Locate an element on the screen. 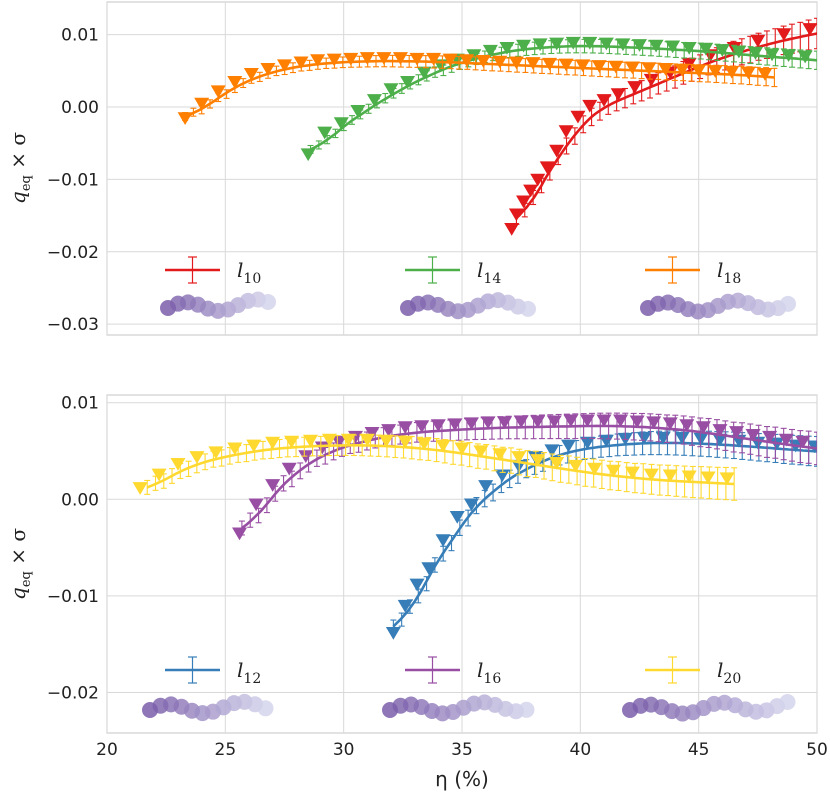  yticks-top: 0.01 0.00 −0.01 −0.02 −0.03 is located at coordinates (73, 181).